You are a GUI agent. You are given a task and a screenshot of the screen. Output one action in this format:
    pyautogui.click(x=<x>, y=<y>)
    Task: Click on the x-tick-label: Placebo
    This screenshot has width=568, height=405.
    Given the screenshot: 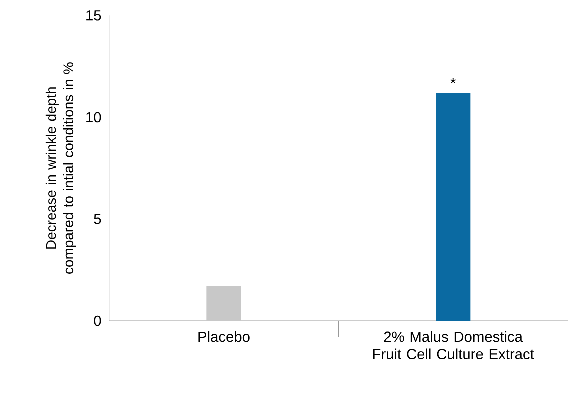 What is the action you would take?
    pyautogui.click(x=224, y=336)
    